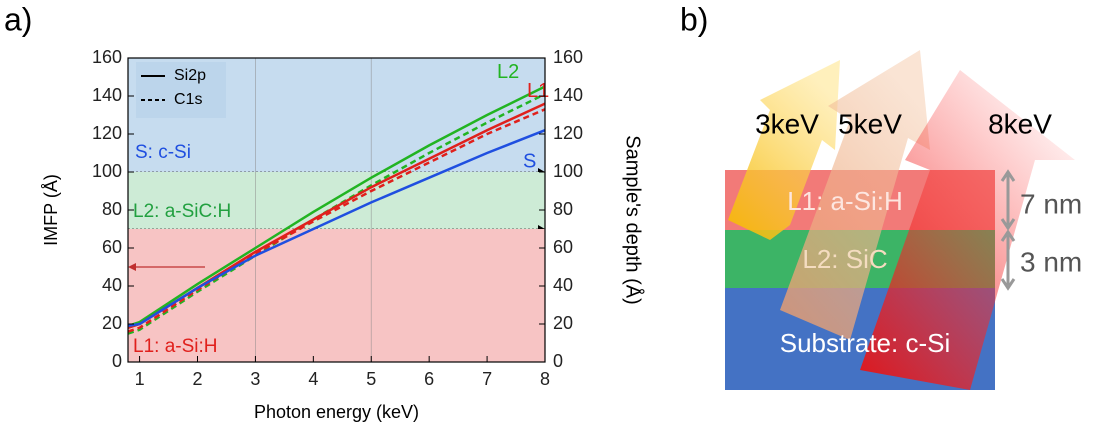 The width and height of the screenshot is (1097, 434). What do you see at coordinates (313, 379) in the screenshot?
I see `x-tick-label: 4` at bounding box center [313, 379].